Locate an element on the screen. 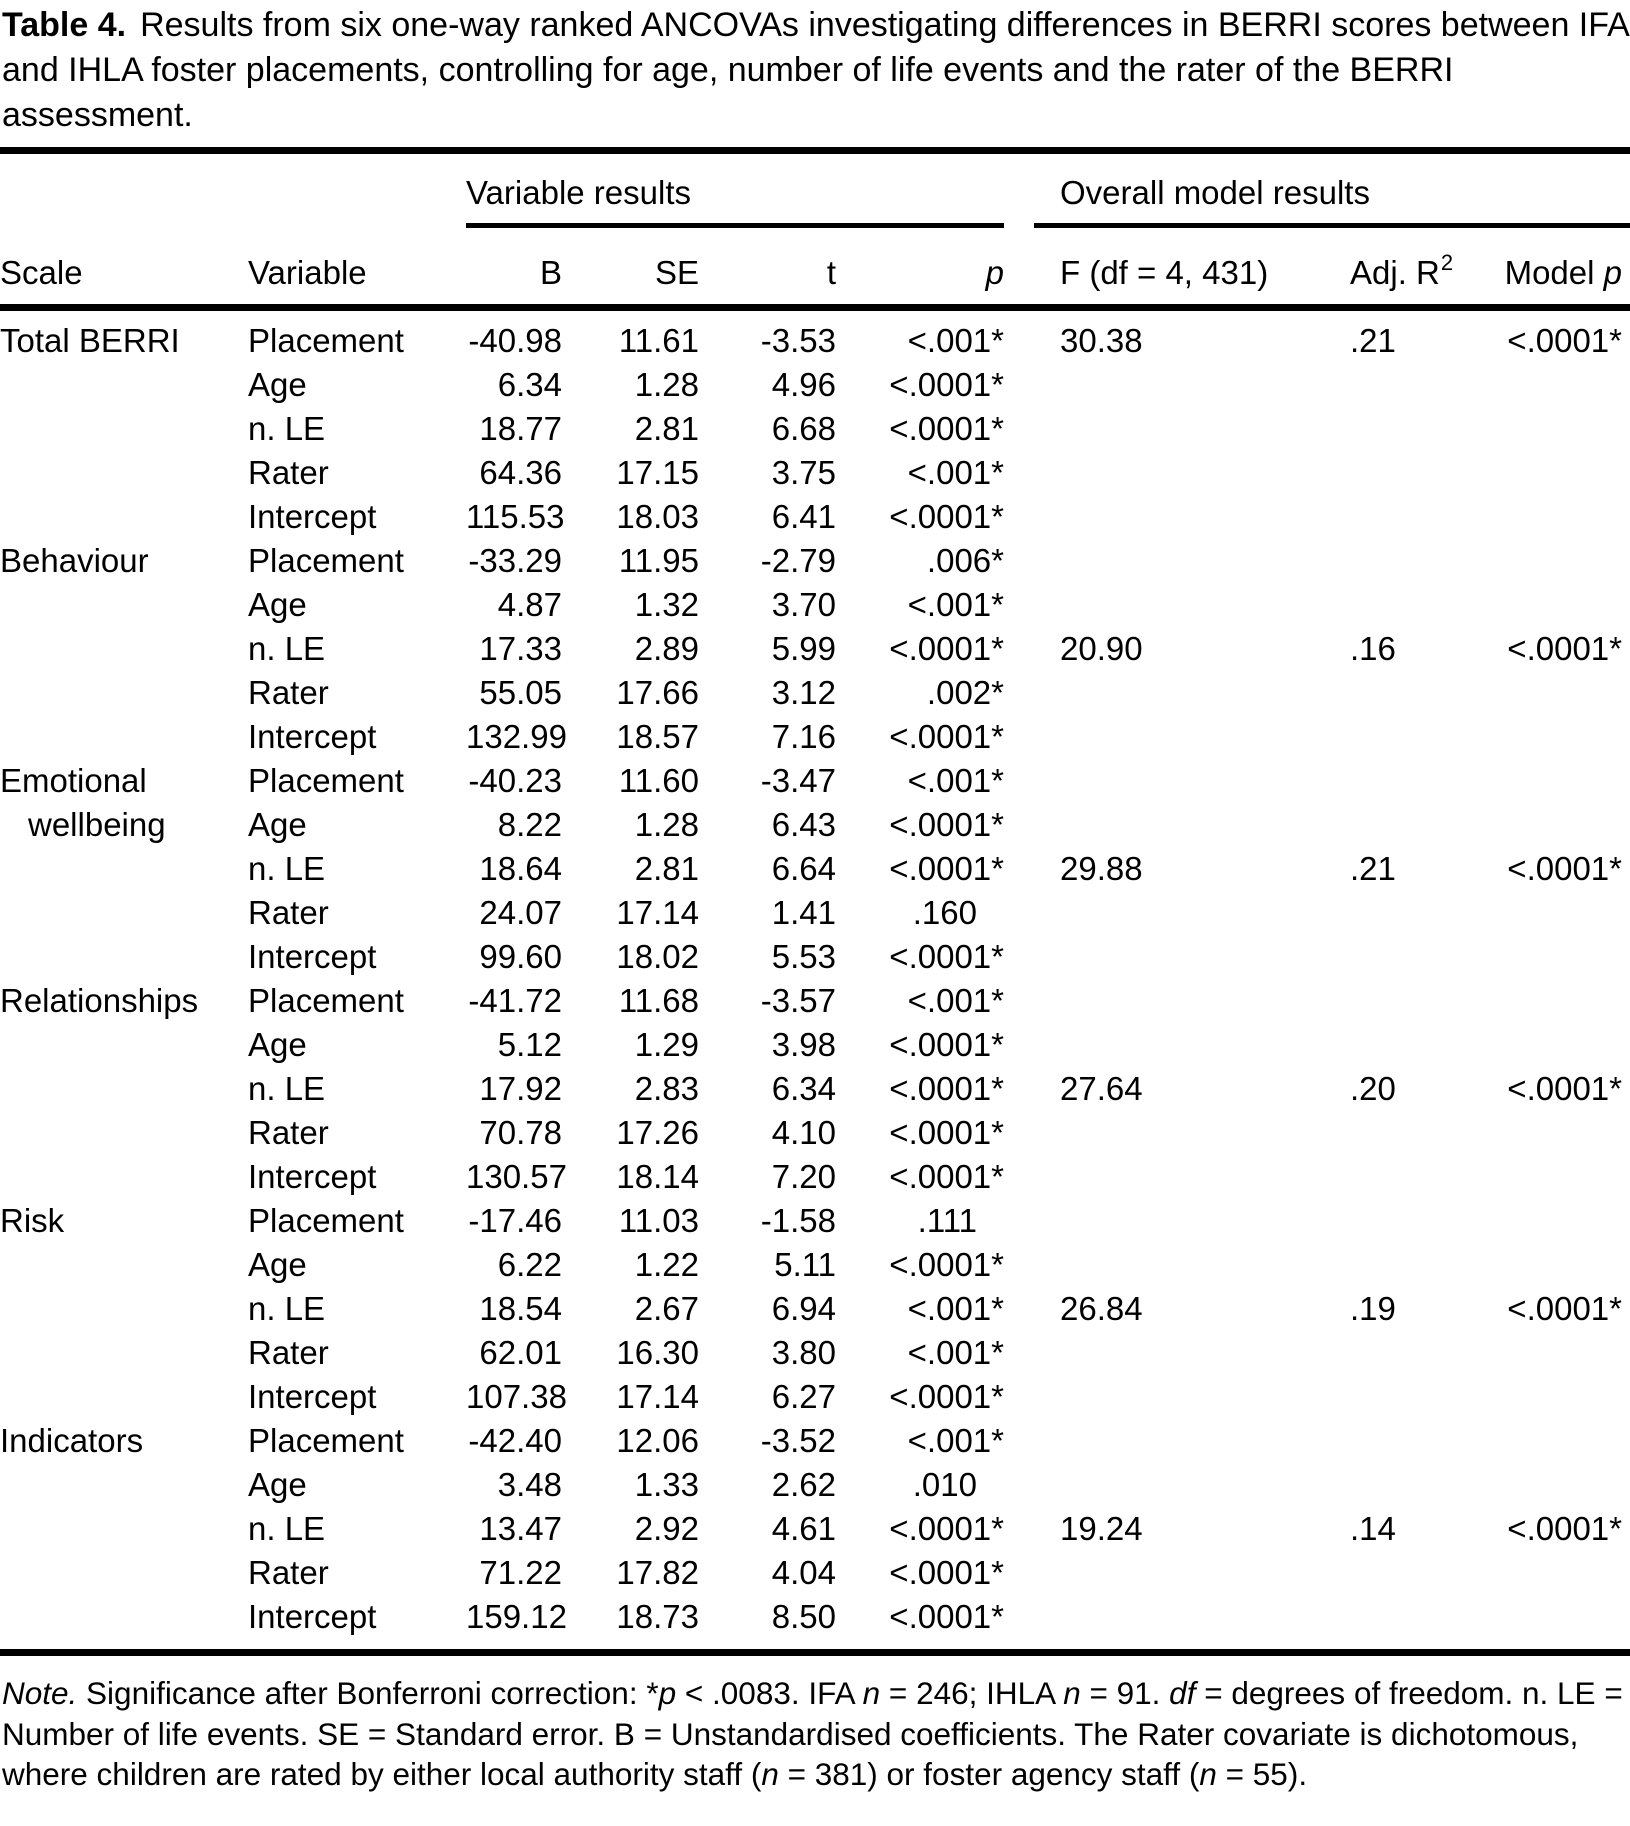 Image resolution: width=1630 pixels, height=1826 pixels. table-caption-label: Table 4. is located at coordinates (64, 25).